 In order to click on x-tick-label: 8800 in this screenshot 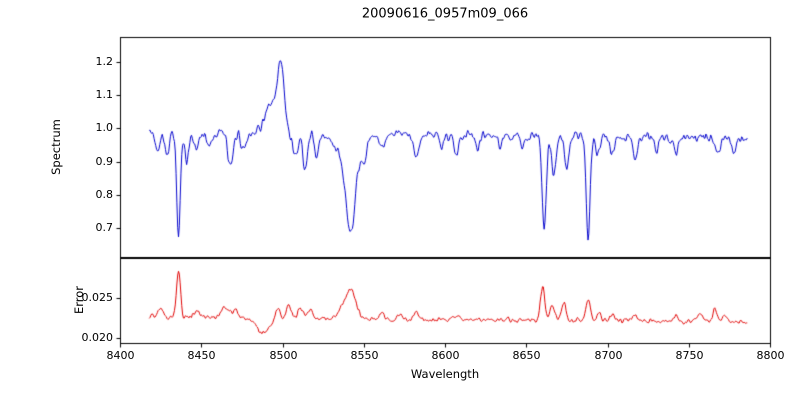, I will do `click(770, 355)`.